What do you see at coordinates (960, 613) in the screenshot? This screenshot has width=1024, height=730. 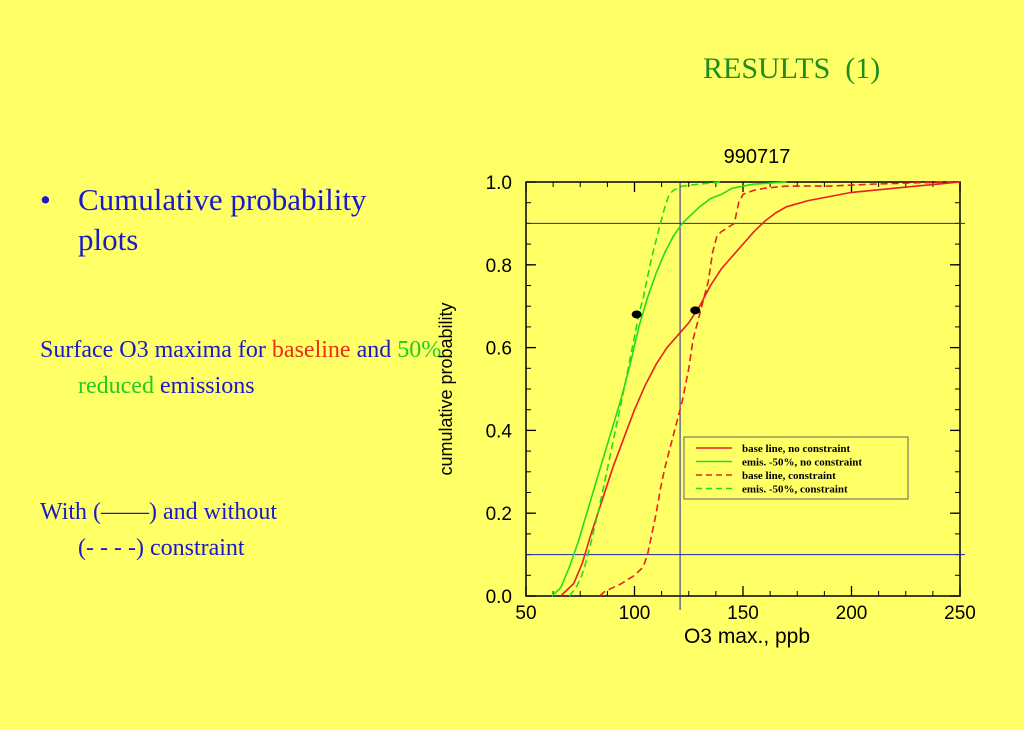 I see `x-tick-label: 250` at bounding box center [960, 613].